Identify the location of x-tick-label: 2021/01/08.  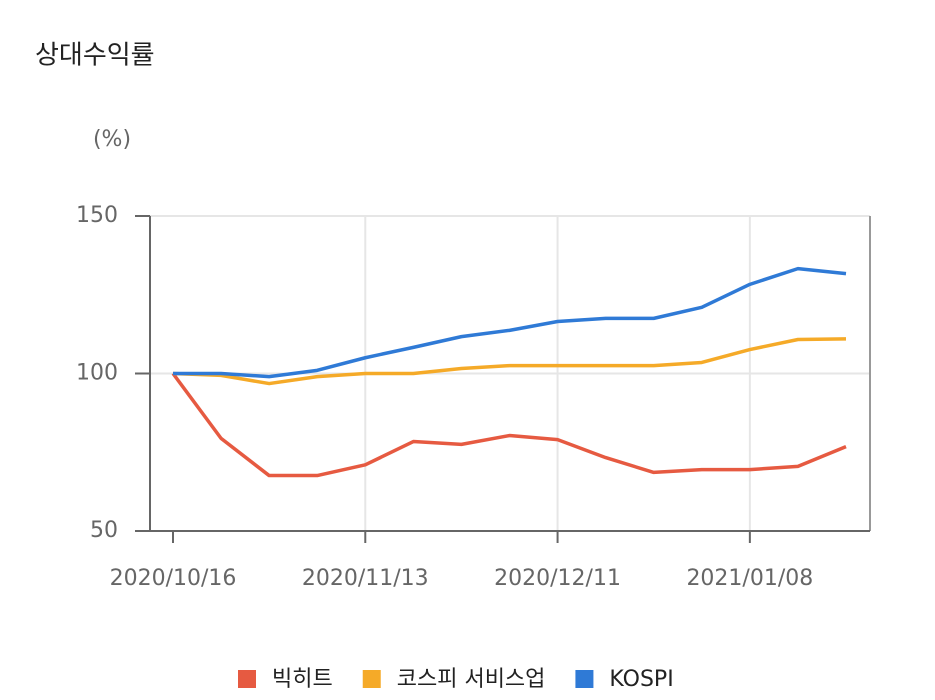
(749, 578).